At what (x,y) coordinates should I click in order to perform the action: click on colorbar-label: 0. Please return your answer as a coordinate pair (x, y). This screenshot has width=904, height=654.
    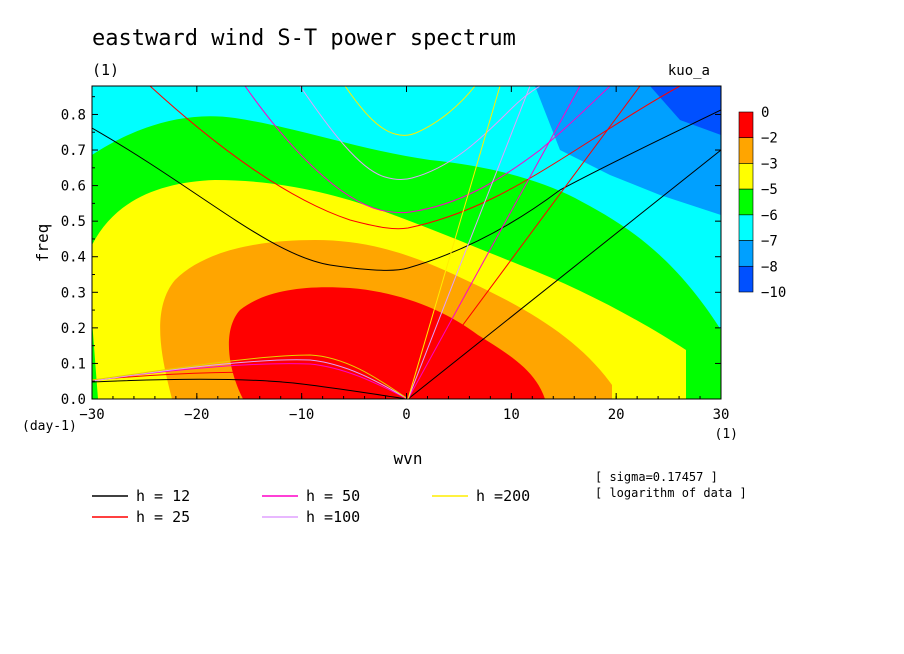
    Looking at the image, I should click on (765, 113).